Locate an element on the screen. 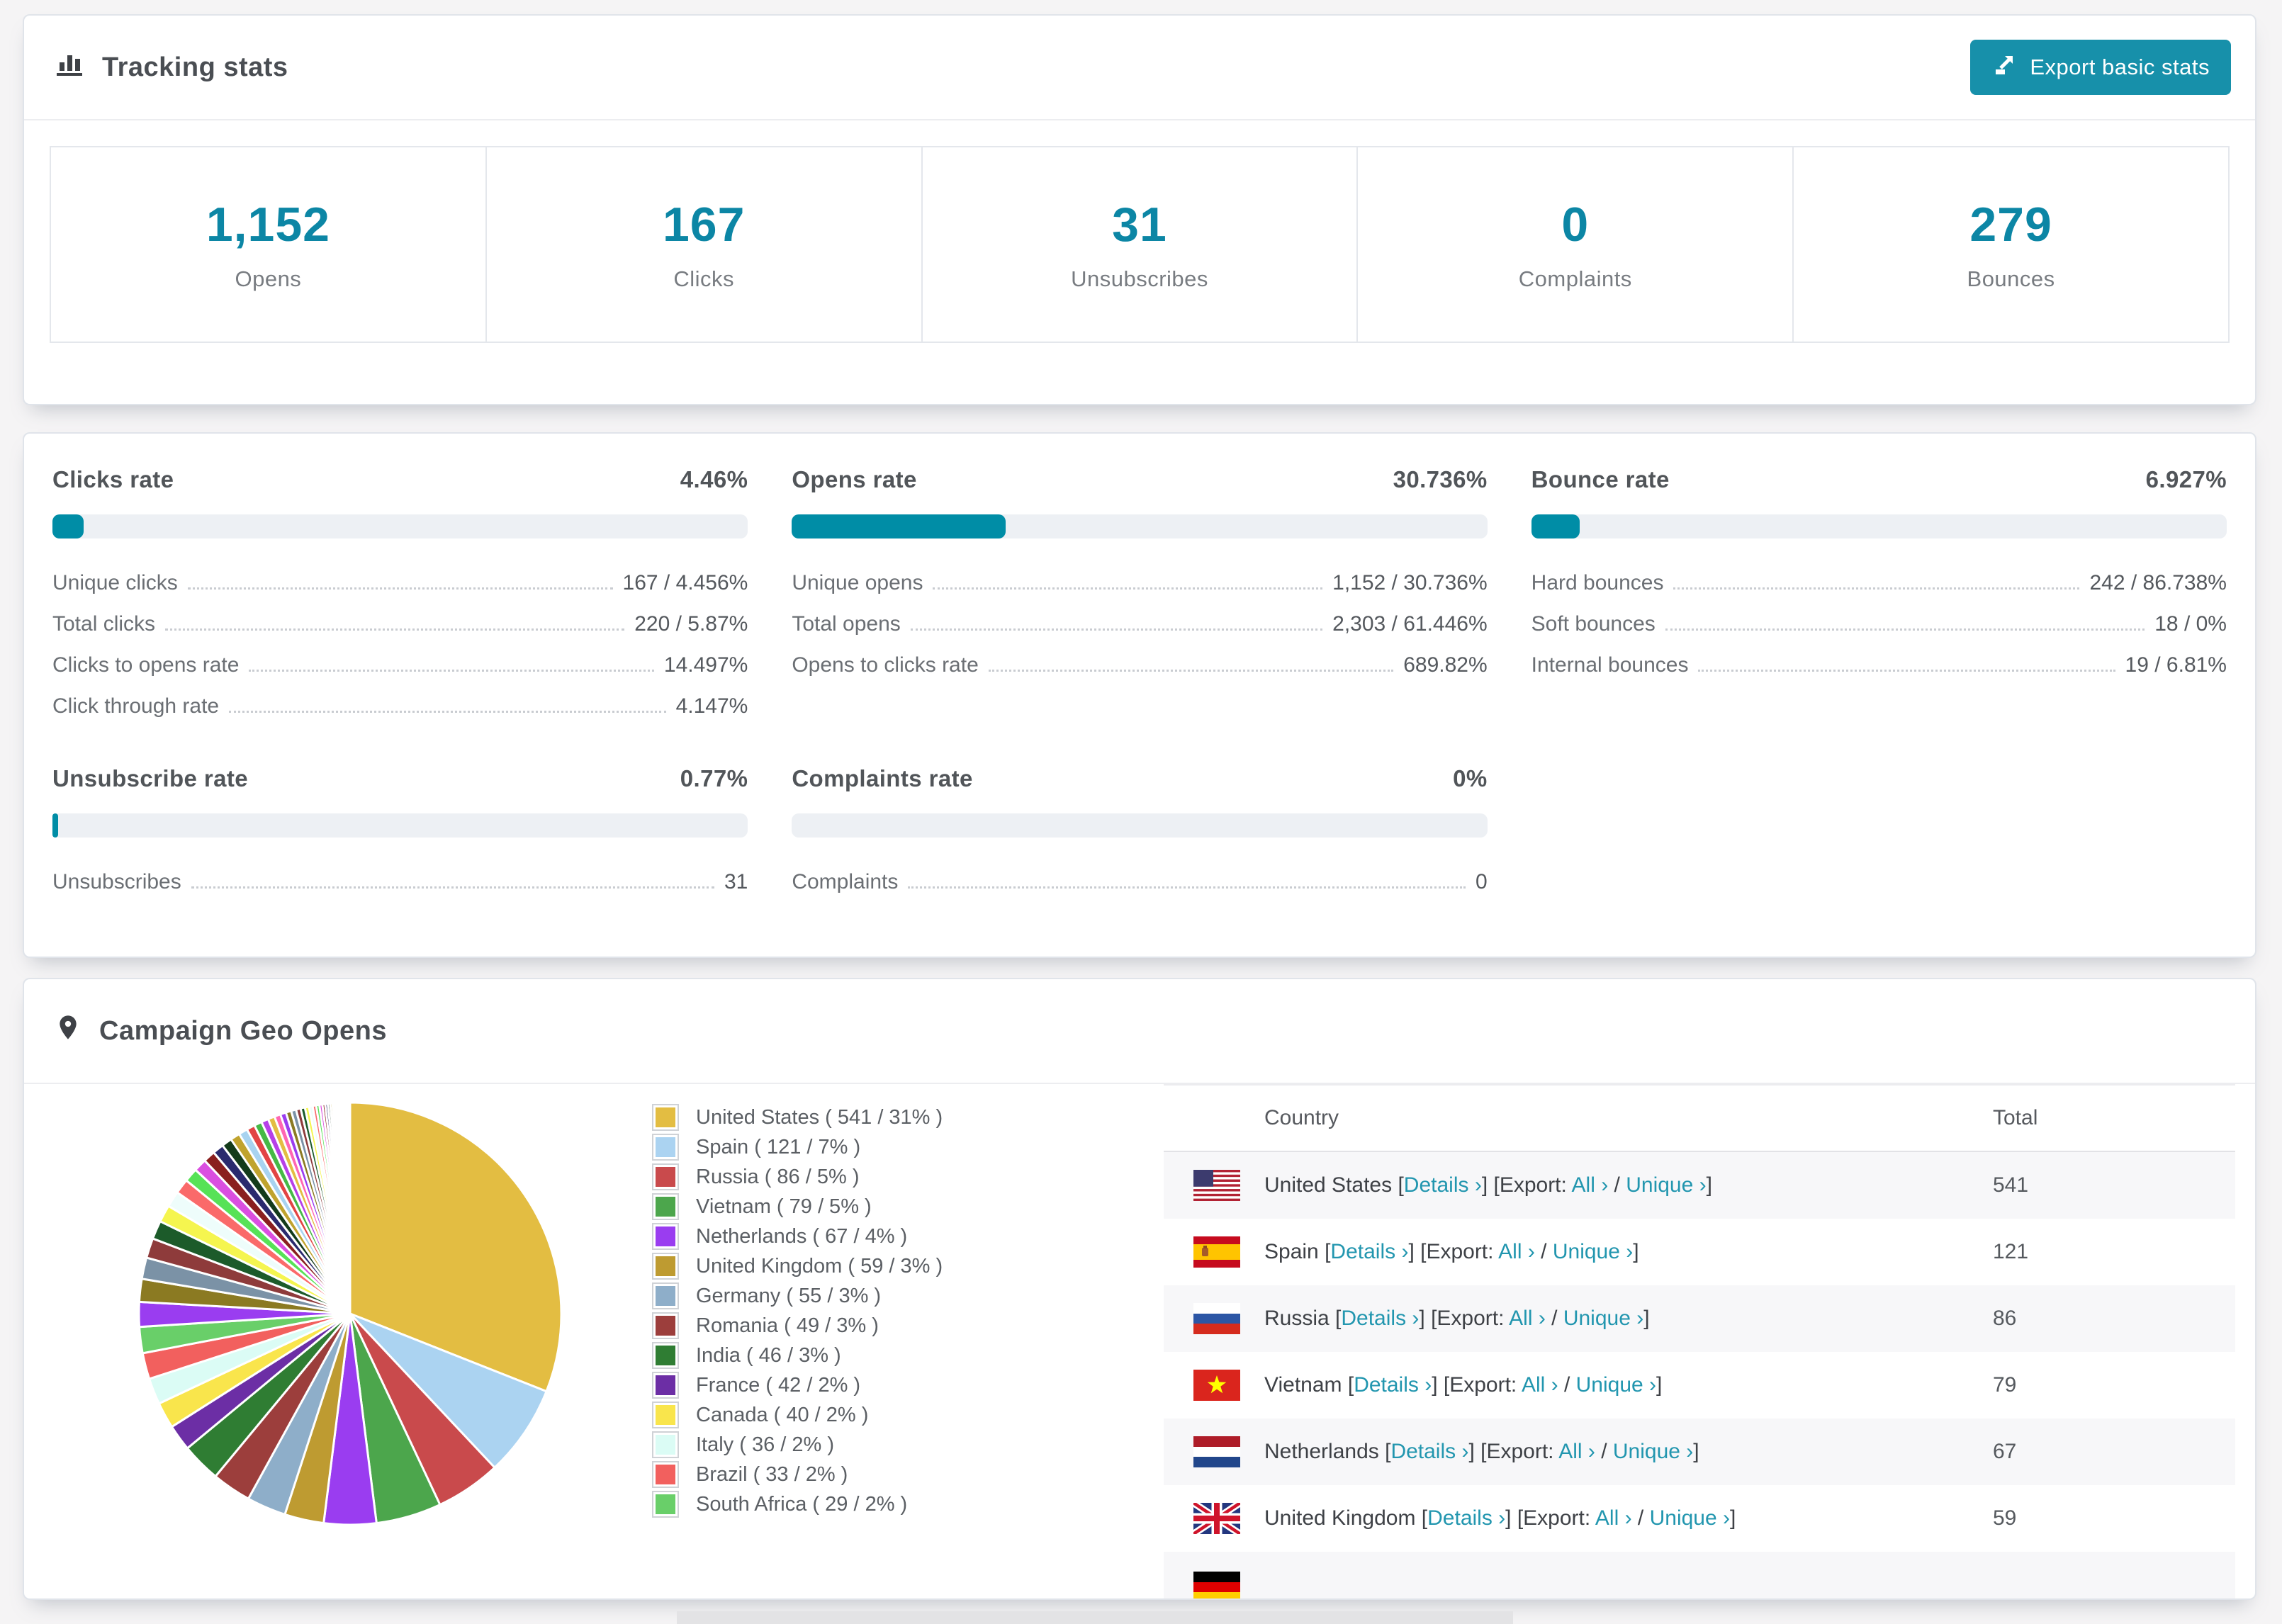 The height and width of the screenshot is (1624, 2282). legend-item-india: India ( 46 / 3% ) is located at coordinates (798, 1356).